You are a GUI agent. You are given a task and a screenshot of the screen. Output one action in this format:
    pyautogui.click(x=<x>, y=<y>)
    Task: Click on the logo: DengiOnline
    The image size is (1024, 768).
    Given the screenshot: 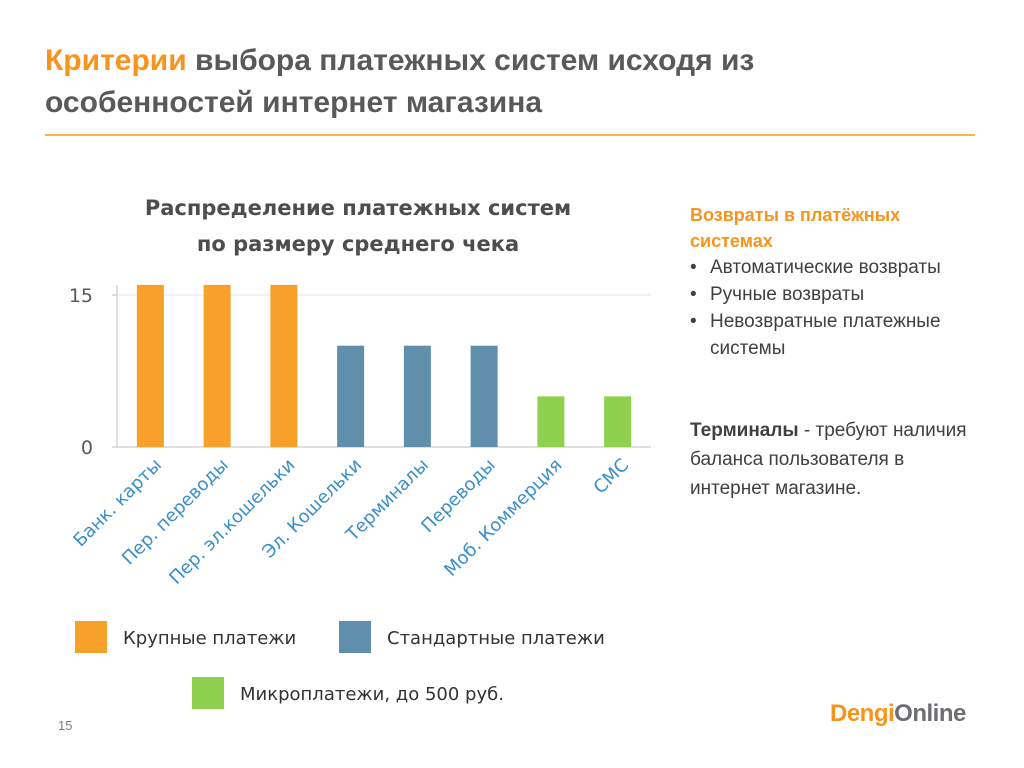 What is the action you would take?
    pyautogui.click(x=898, y=714)
    